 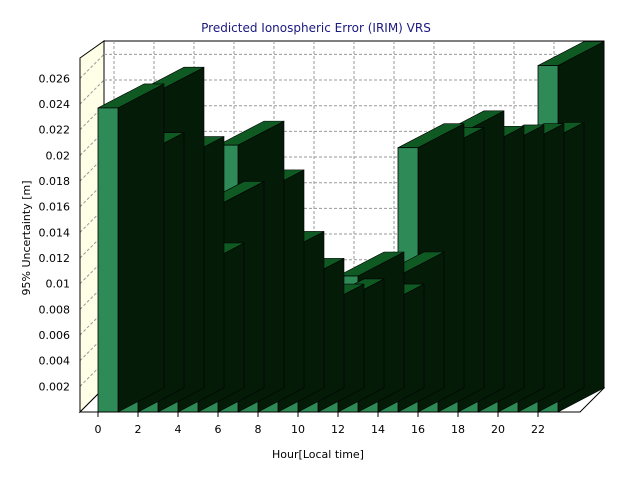 I want to click on bar, so click(x=108, y=260).